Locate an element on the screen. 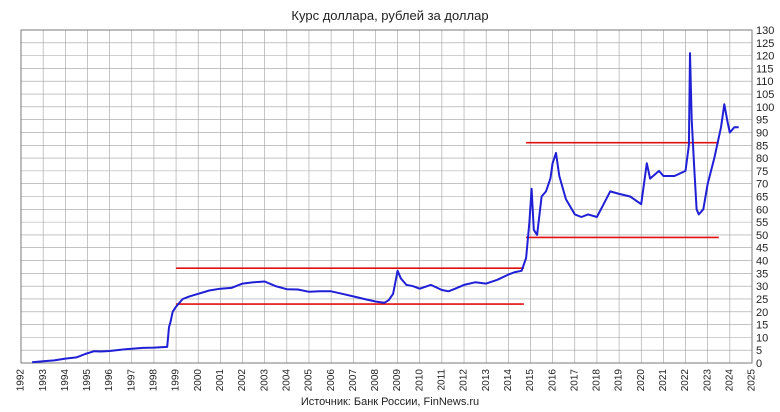 The image size is (780, 412). x-tick-label: 2004 is located at coordinates (286, 380).